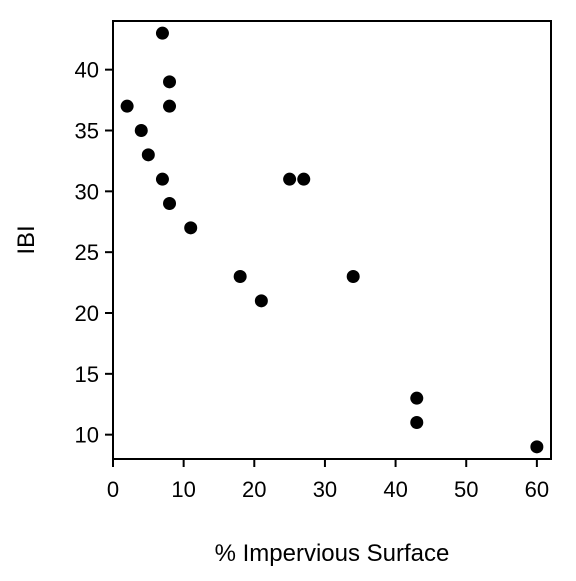 The height and width of the screenshot is (581, 576). Describe the element at coordinates (332, 553) in the screenshot. I see `x-axis-title: % Impervious Surface` at that location.